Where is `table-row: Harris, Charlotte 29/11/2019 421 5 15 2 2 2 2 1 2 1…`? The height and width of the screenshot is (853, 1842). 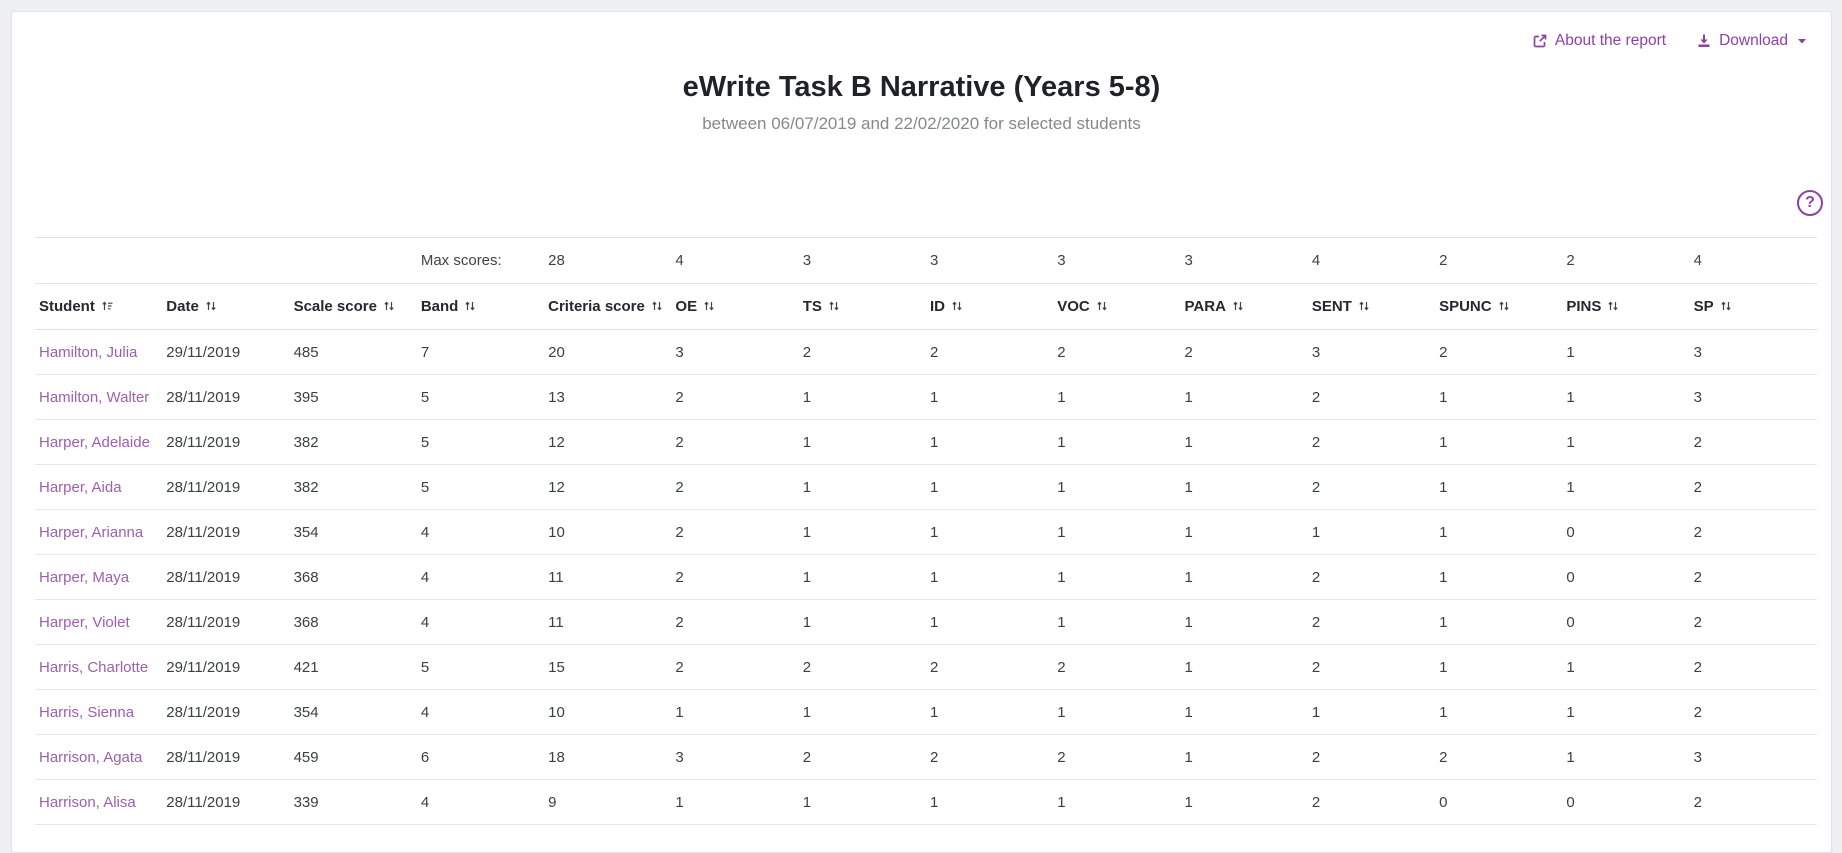
table-row: Harris, Charlotte 29/11/2019 421 5 15 2 2 2 2 1 2 1… is located at coordinates (926, 667).